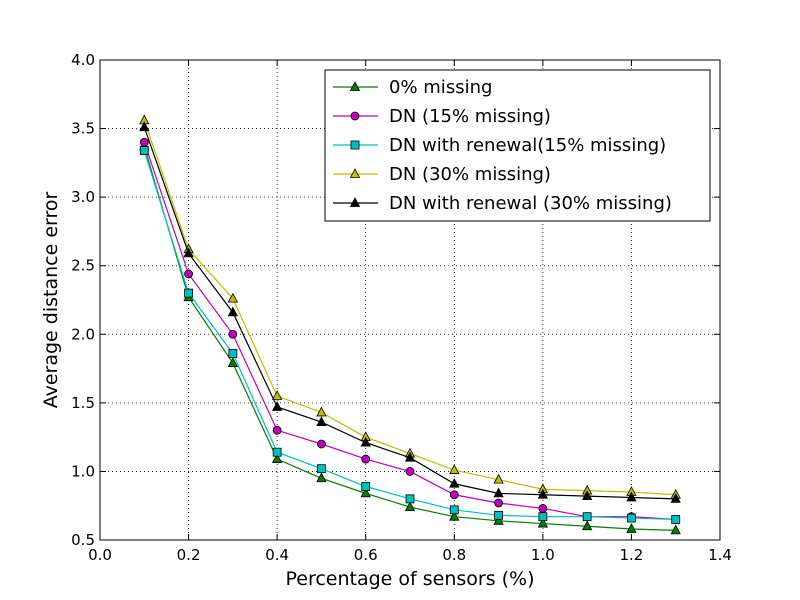 The width and height of the screenshot is (800, 600). I want to click on legend-item: 0% missing, so click(412, 87).